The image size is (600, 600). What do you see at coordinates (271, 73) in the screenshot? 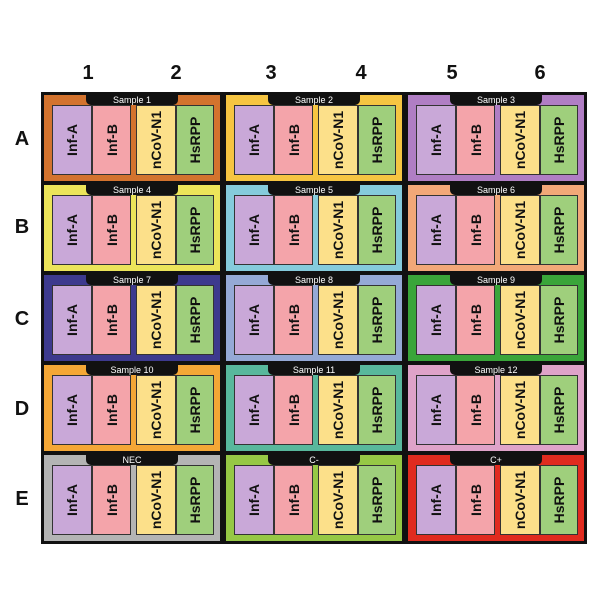
I see `column-label: 3` at bounding box center [271, 73].